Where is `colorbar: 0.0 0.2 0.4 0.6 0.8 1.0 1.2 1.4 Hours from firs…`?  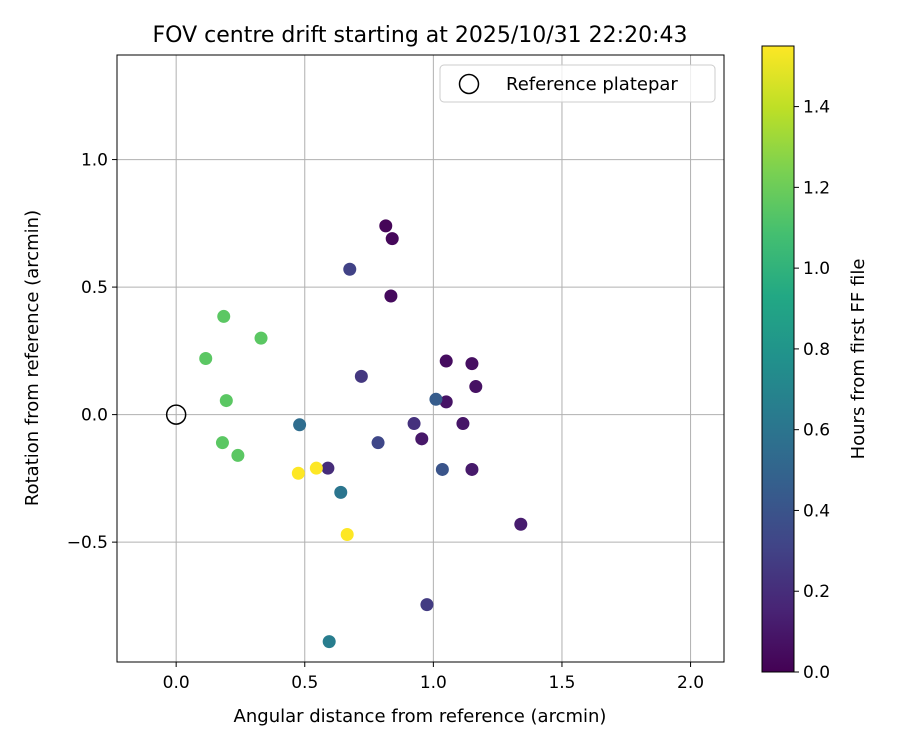 colorbar: 0.0 0.2 0.4 0.6 0.8 1.0 1.2 1.4 Hours from firs… is located at coordinates (815, 364).